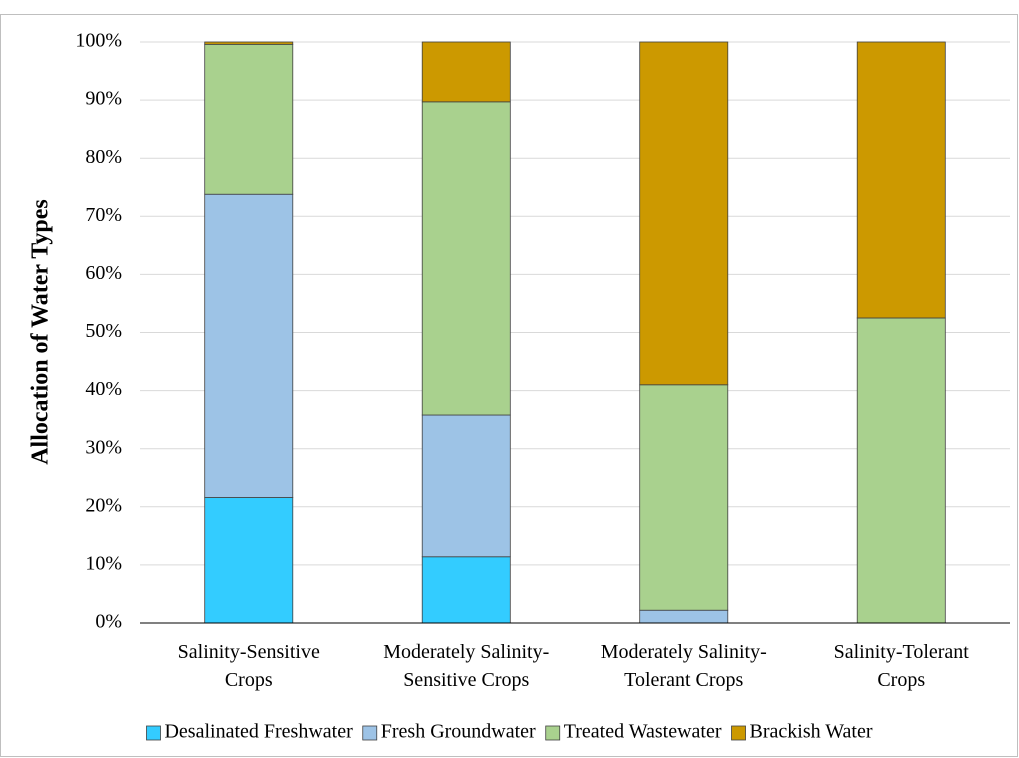 This screenshot has width=1019, height=758. Describe the element at coordinates (103, 215) in the screenshot. I see `y-tick-label: 70%` at that location.